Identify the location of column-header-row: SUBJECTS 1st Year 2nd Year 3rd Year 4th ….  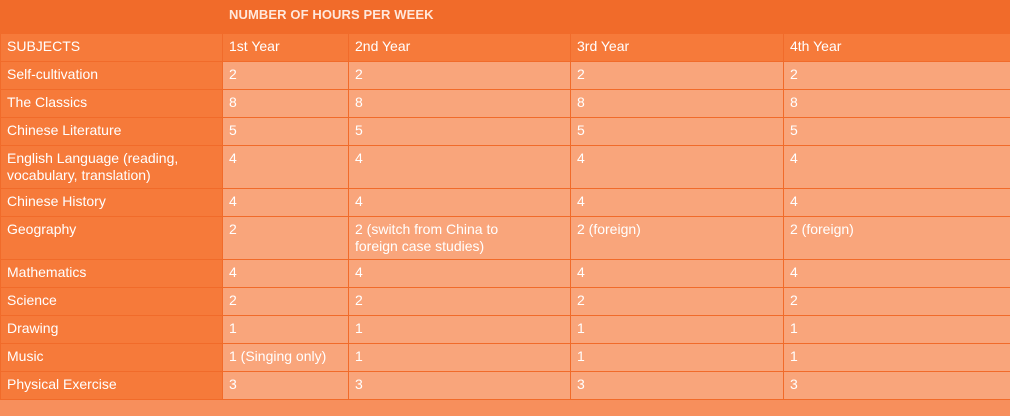
(505, 47).